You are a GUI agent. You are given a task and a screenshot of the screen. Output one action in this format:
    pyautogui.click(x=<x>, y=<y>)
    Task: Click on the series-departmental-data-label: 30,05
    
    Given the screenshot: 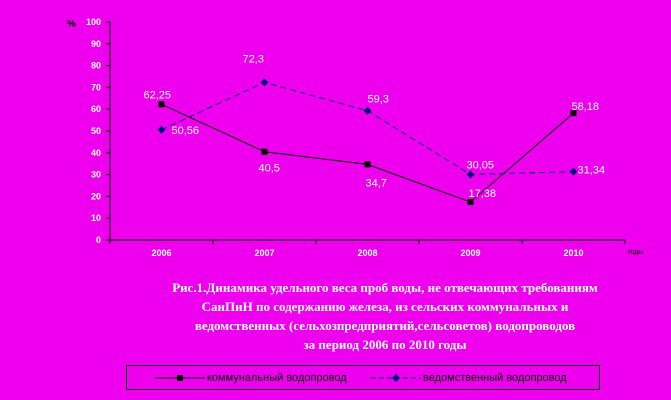 What is the action you would take?
    pyautogui.click(x=481, y=165)
    